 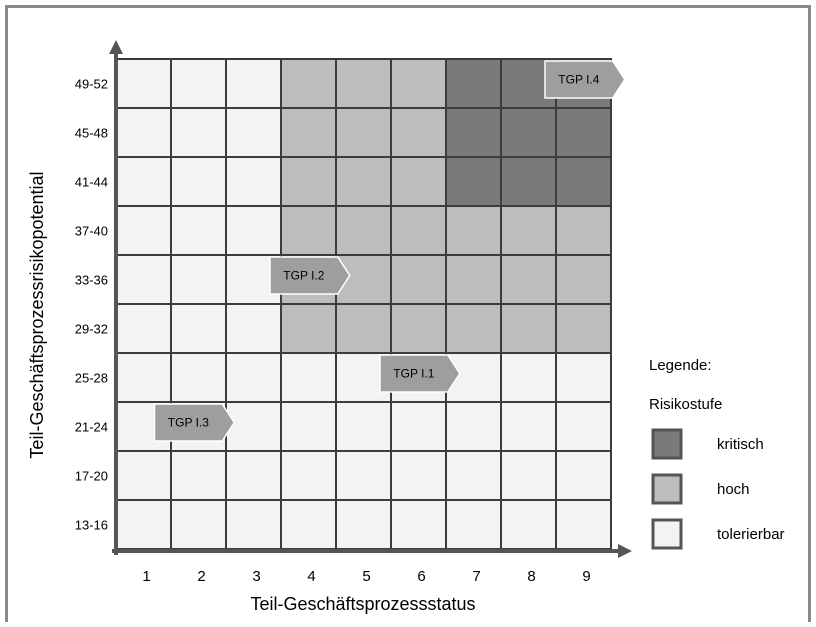 What do you see at coordinates (91, 84) in the screenshot?
I see `y-tick-label: 49-52` at bounding box center [91, 84].